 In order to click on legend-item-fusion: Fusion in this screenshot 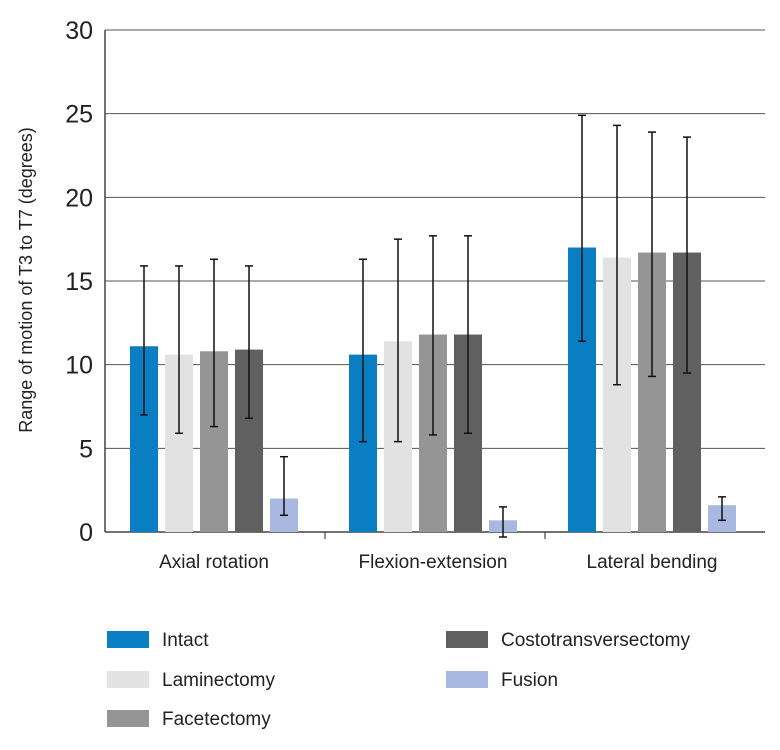, I will do `click(502, 680)`.